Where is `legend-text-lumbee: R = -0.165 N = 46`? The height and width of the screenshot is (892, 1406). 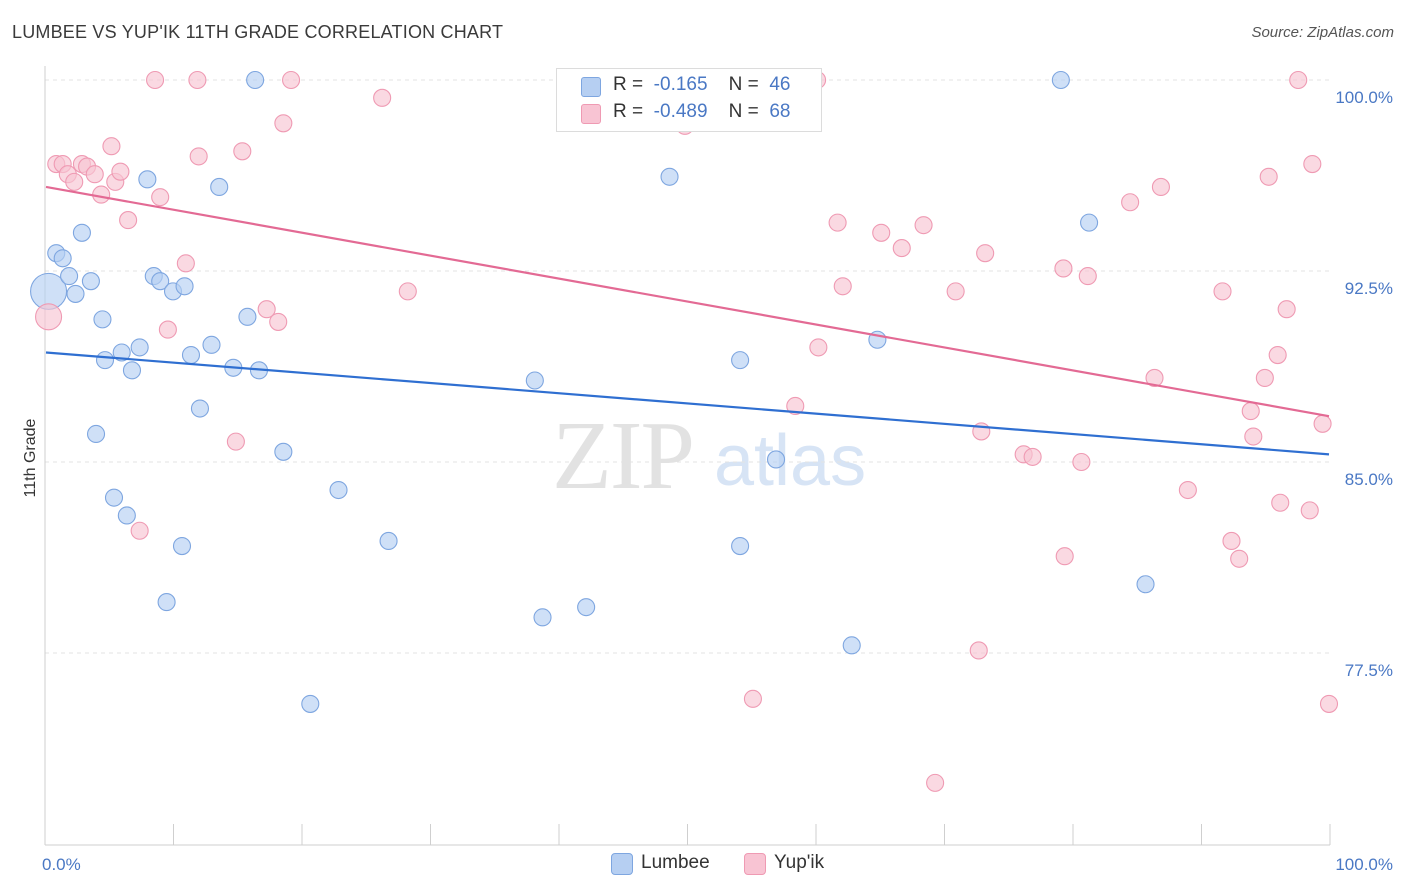 legend-text-lumbee: R = -0.165 N = 46 is located at coordinates (702, 84).